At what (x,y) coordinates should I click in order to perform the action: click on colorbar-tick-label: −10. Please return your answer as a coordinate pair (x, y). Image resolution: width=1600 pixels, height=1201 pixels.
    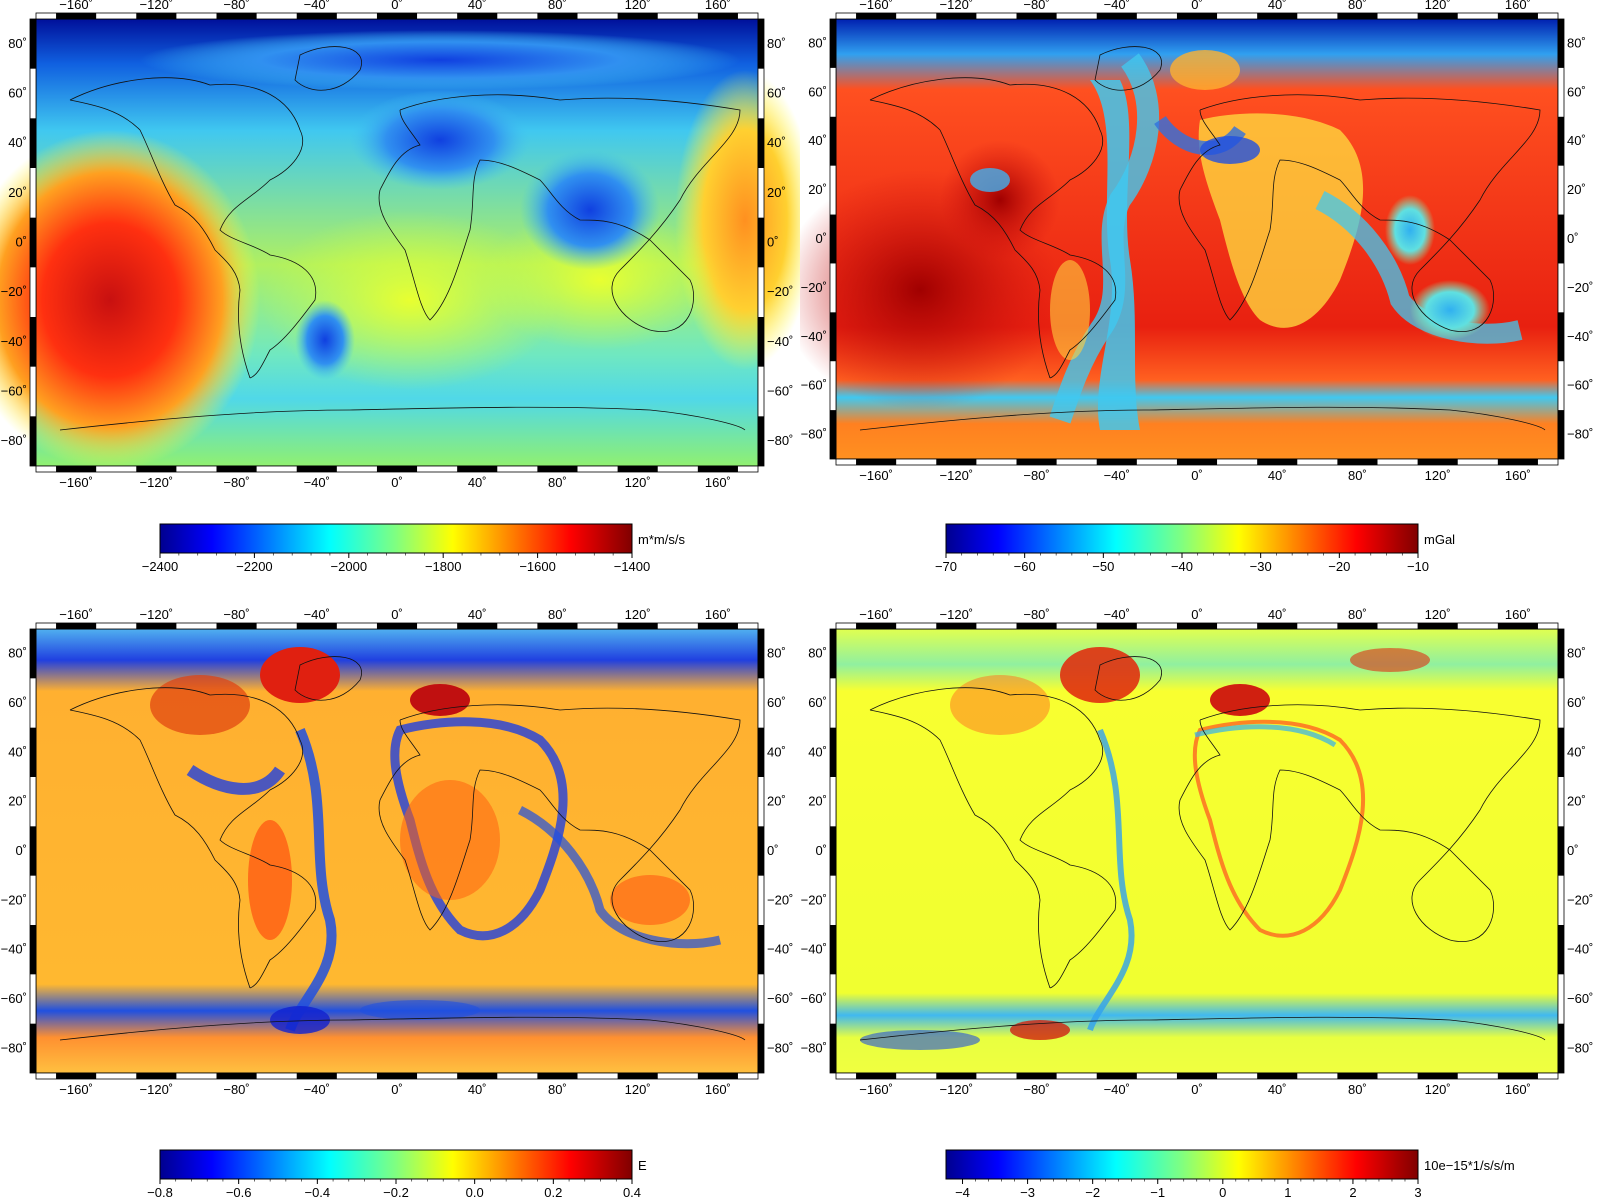
    Looking at the image, I should click on (1418, 566).